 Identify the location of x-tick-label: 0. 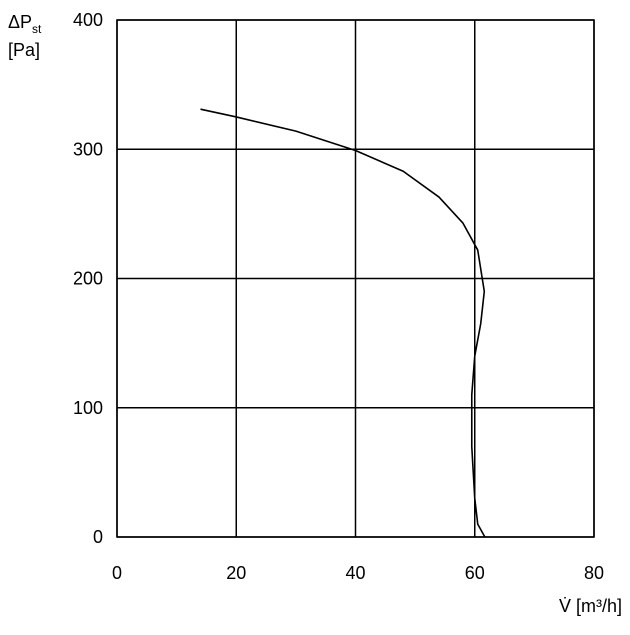
(117, 573).